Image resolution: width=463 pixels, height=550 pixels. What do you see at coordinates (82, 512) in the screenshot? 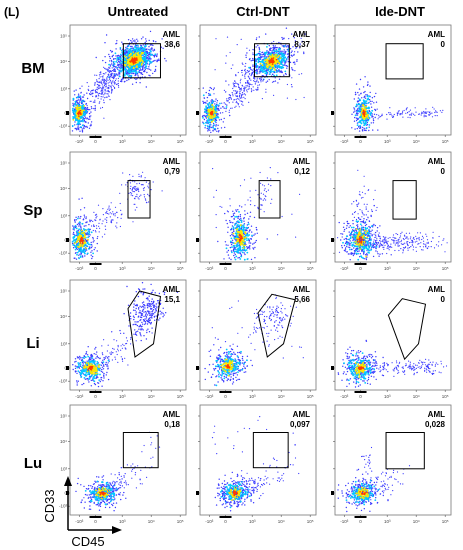
I see `axis-legend: CD33 CD45` at bounding box center [82, 512].